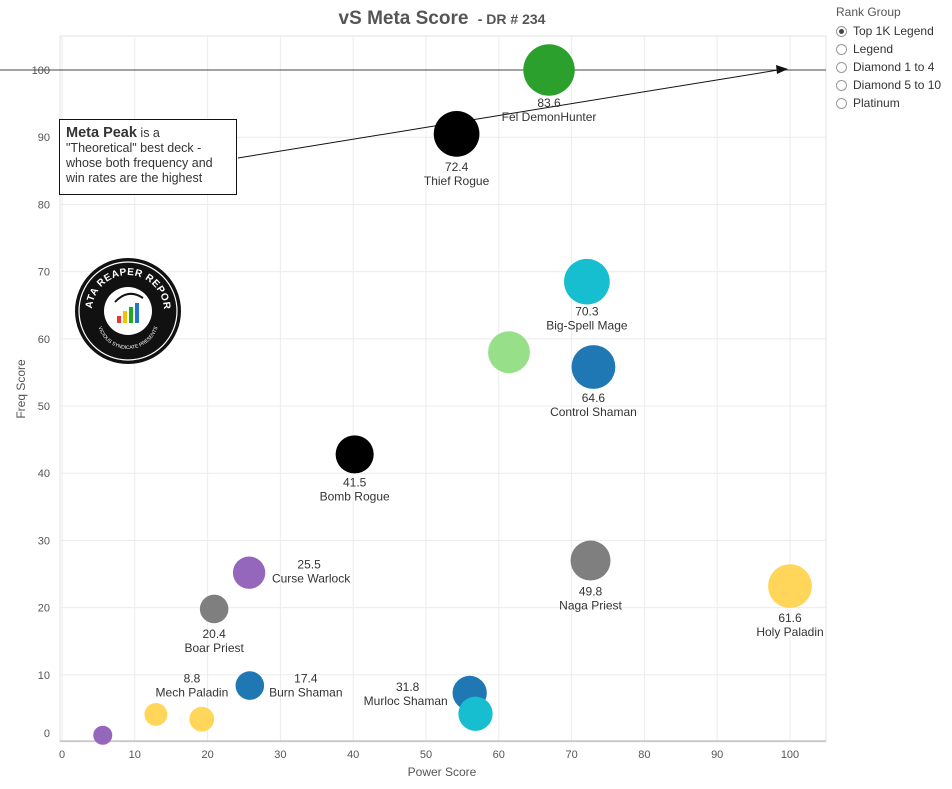 Image resolution: width=952 pixels, height=789 pixels. What do you see at coordinates (893, 31) in the screenshot?
I see `legend-option-label: Top 1K Legend` at bounding box center [893, 31].